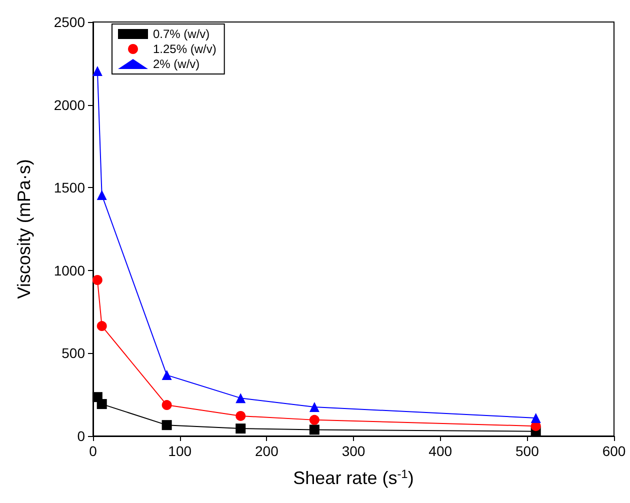  What do you see at coordinates (180, 451) in the screenshot?
I see `x-tick-label: 100` at bounding box center [180, 451].